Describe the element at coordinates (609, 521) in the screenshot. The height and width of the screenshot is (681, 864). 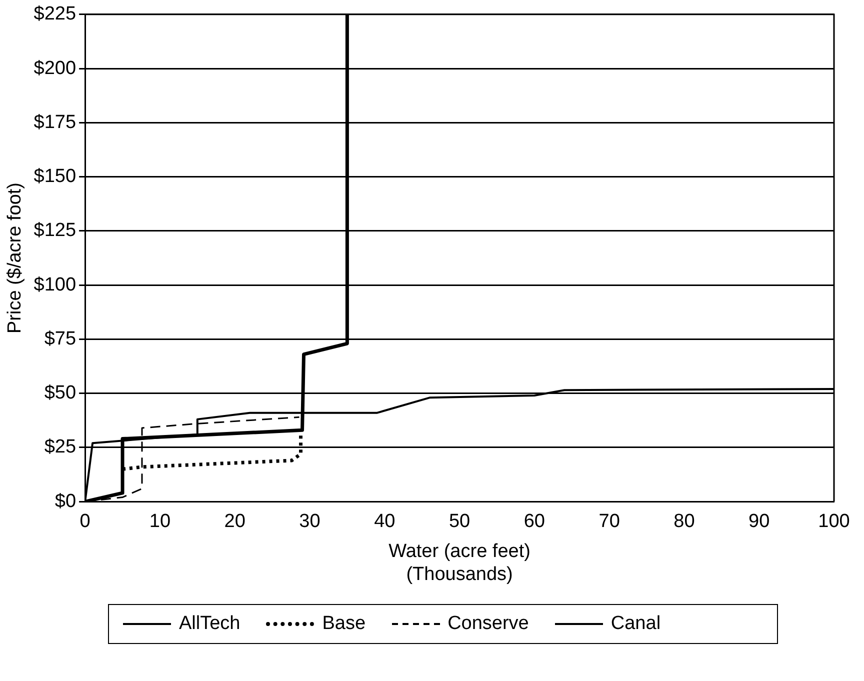
I see `x-tick-label: 70` at that location.